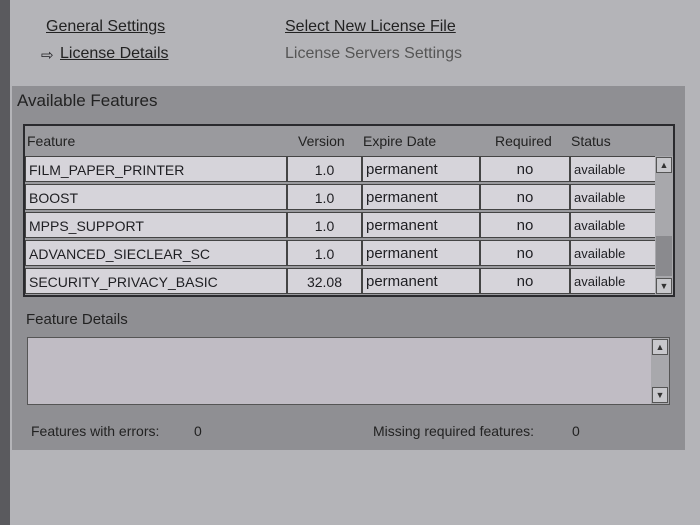 Image resolution: width=700 pixels, height=525 pixels. I want to click on feature-details-title: Feature Details, so click(77, 319).